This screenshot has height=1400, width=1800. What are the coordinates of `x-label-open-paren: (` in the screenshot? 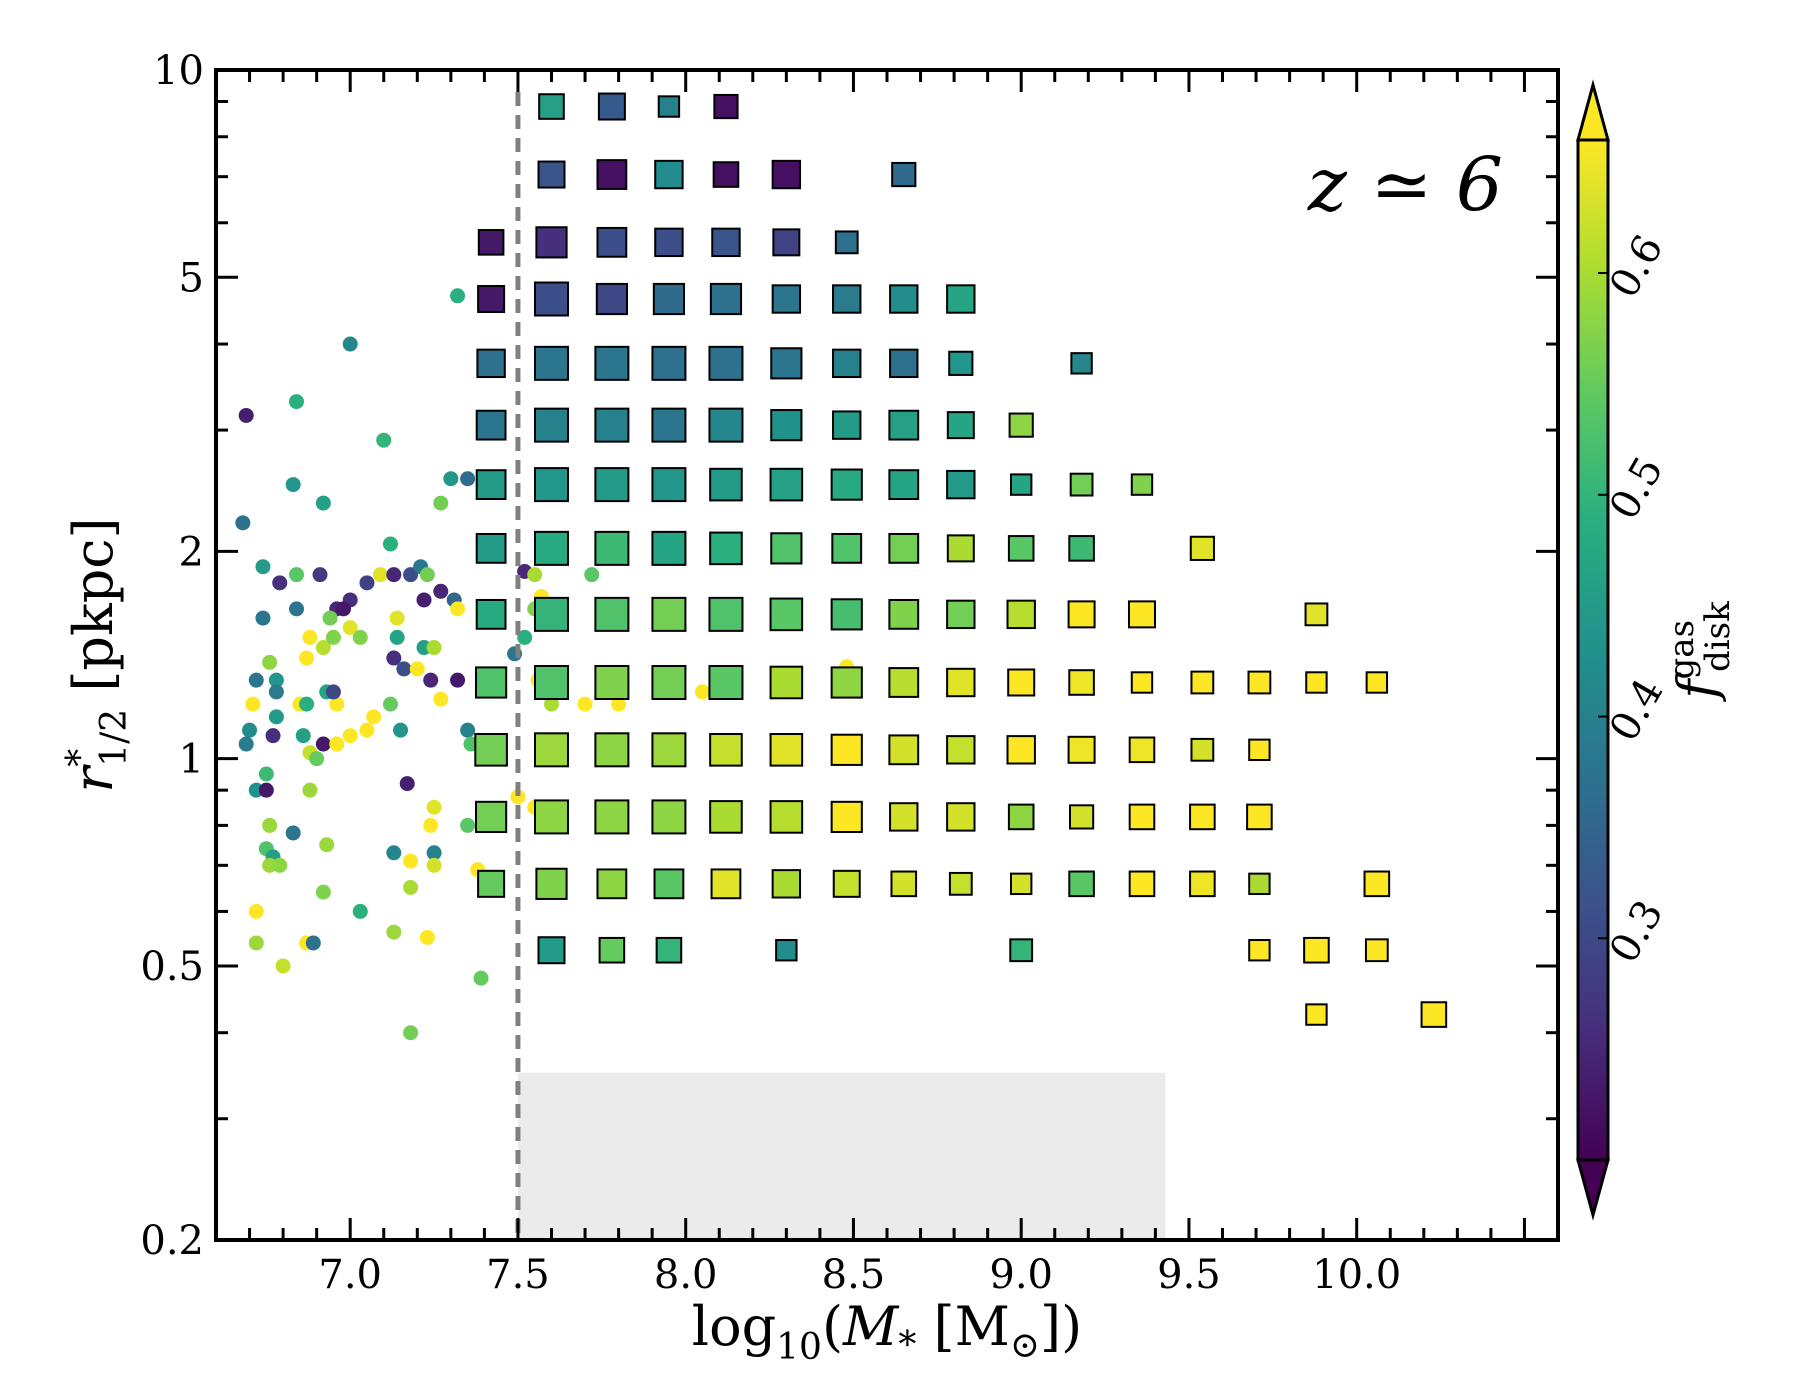 It's located at (832, 1326).